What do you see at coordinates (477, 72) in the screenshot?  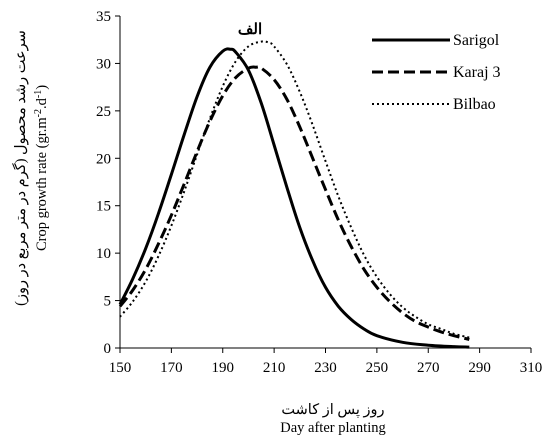 I see `legend-label: Karaj 3` at bounding box center [477, 72].